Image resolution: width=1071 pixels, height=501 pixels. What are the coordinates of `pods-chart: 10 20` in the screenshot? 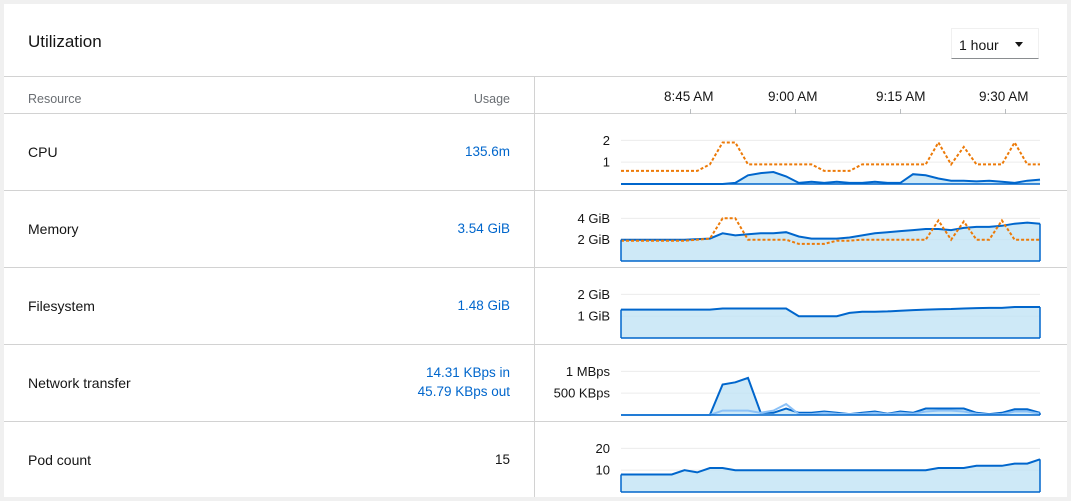 It's located at (801, 460).